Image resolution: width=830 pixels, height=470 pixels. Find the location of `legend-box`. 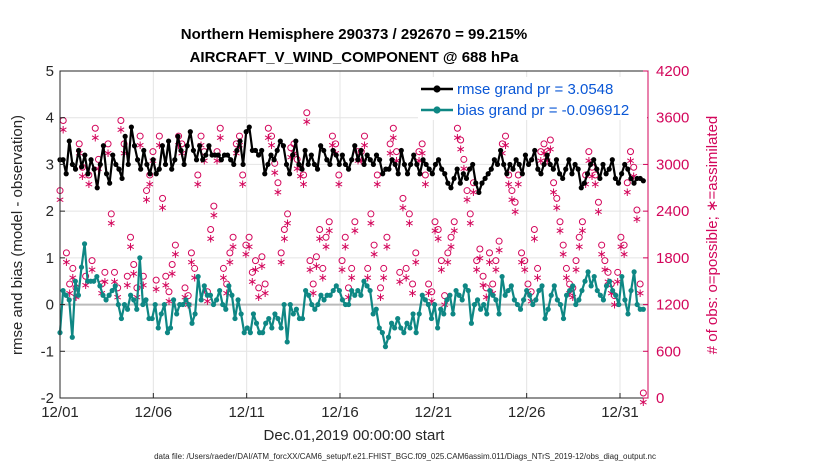

legend-box is located at coordinates (532, 98).